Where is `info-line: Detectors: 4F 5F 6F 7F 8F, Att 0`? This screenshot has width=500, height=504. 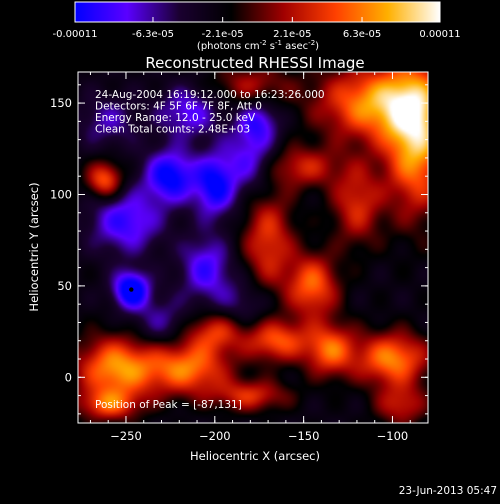 info-line: Detectors: 4F 5F 6F 7F 8F, Att 0 is located at coordinates (178, 107).